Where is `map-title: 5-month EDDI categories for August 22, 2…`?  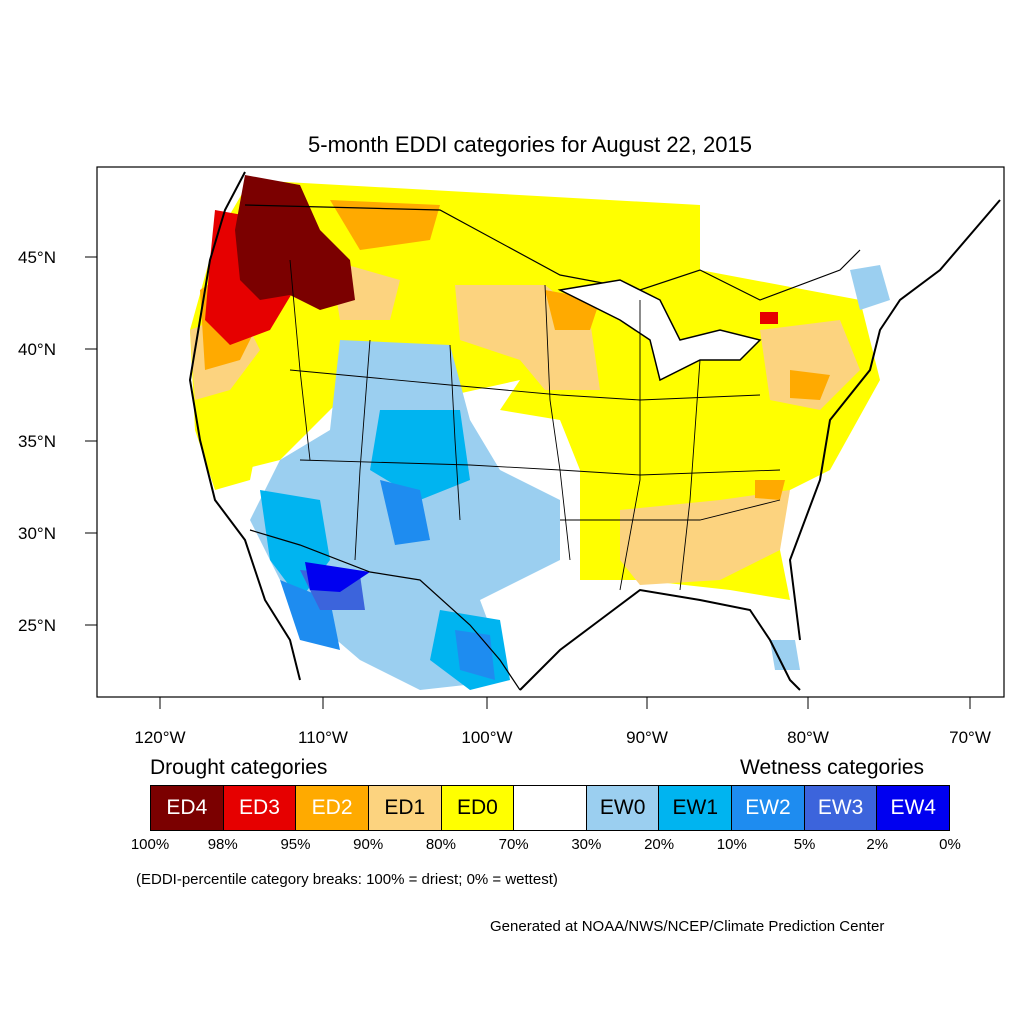 map-title: 5-month EDDI categories for August 22, 2… is located at coordinates (530, 144).